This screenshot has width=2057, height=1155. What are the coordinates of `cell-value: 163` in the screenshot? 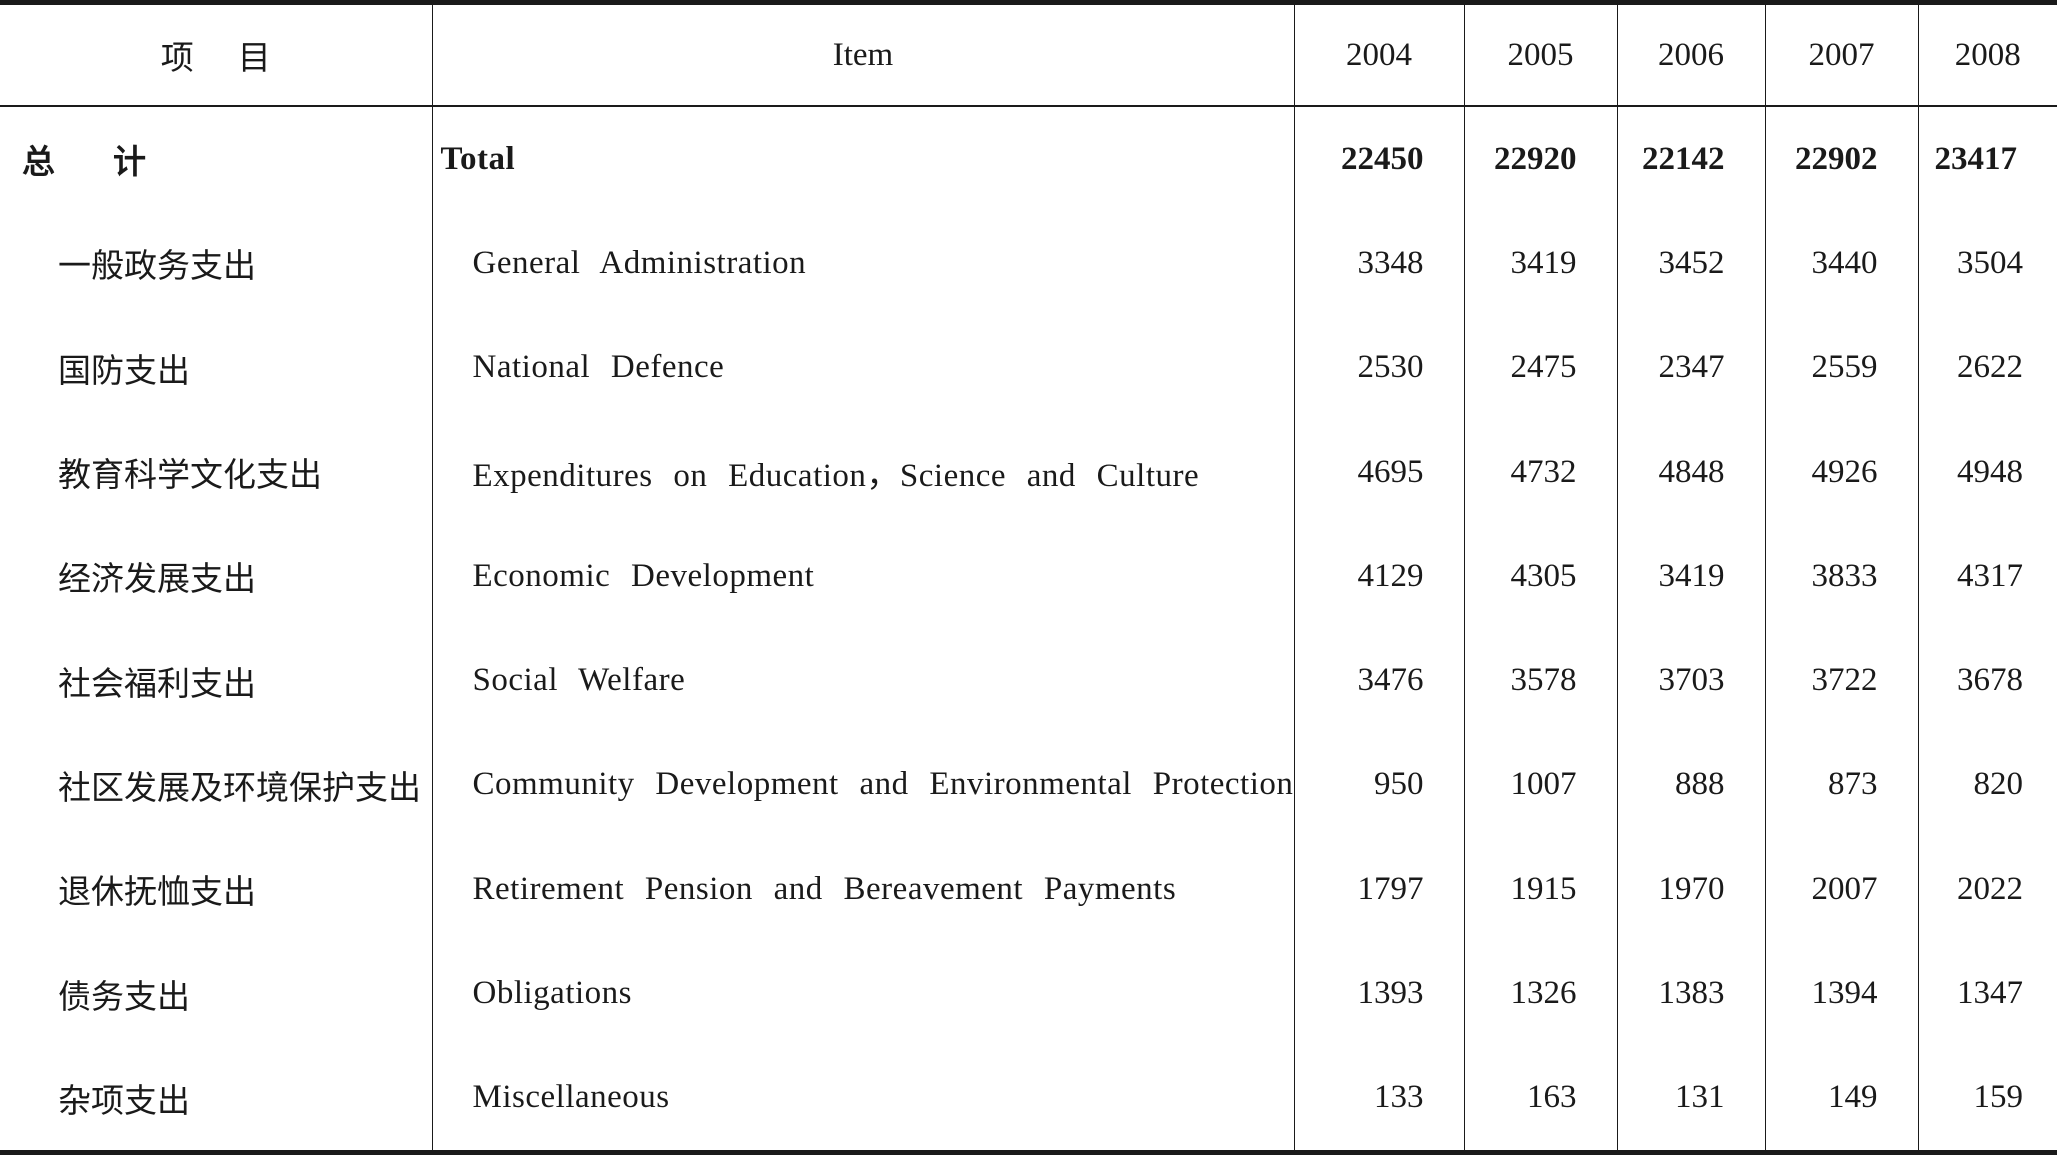 It's located at (1541, 1100).